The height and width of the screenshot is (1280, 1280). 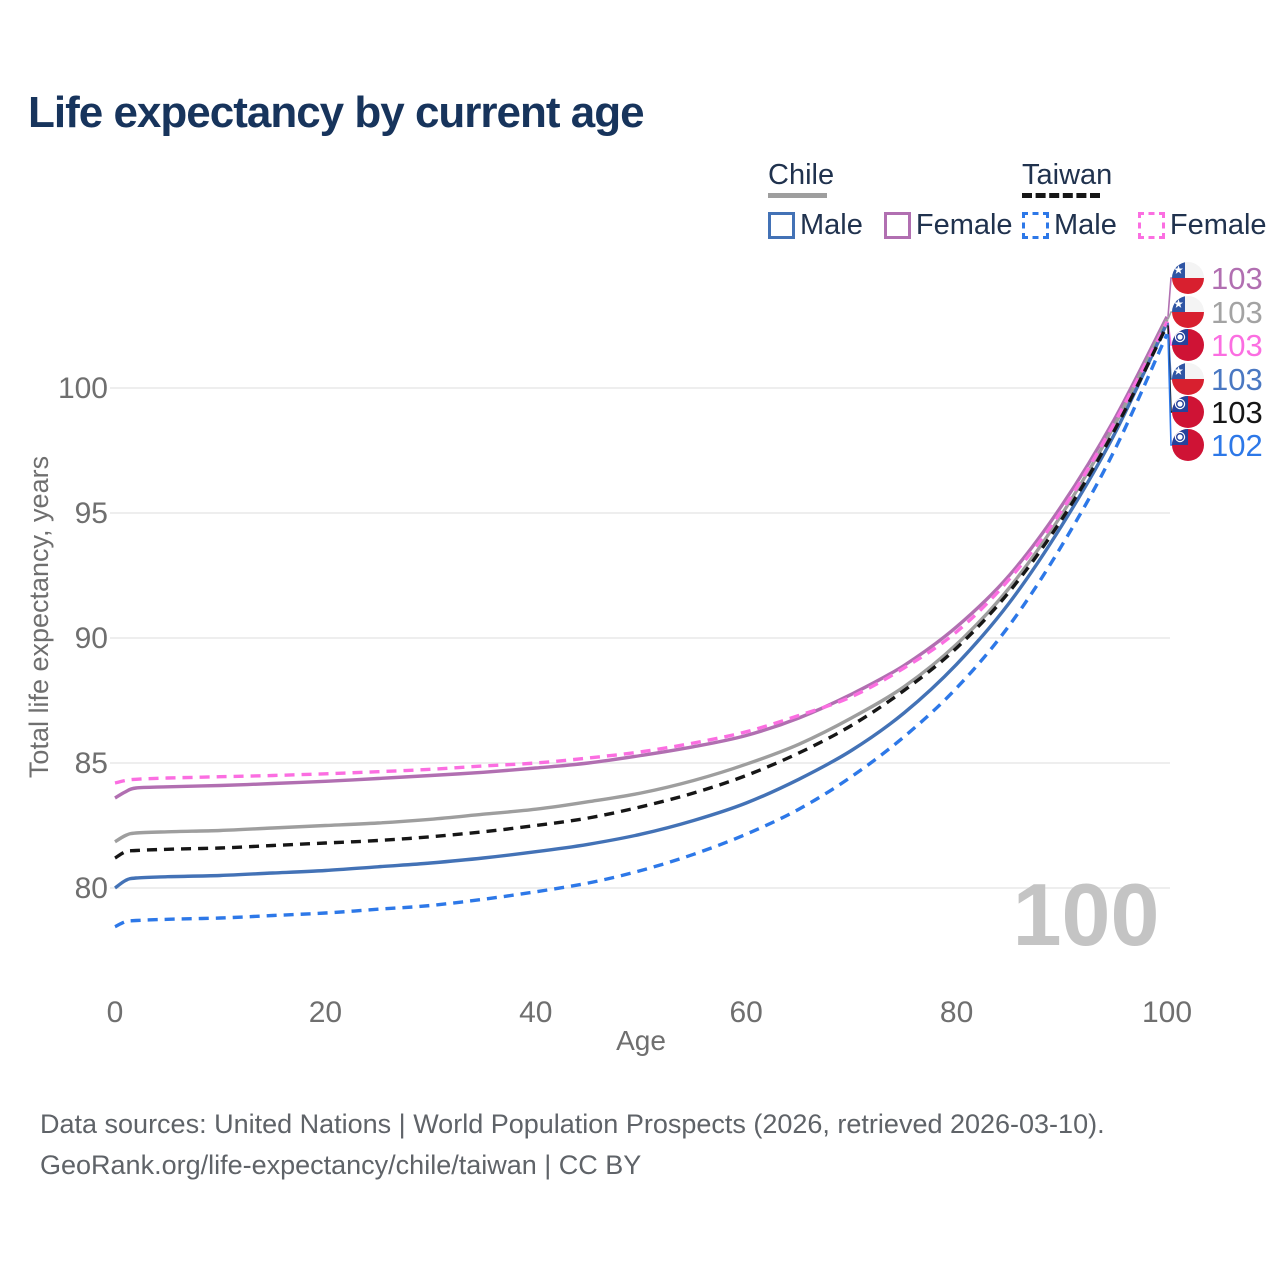 What do you see at coordinates (1237, 445) in the screenshot?
I see `end-label-value-taiwan-male: 102` at bounding box center [1237, 445].